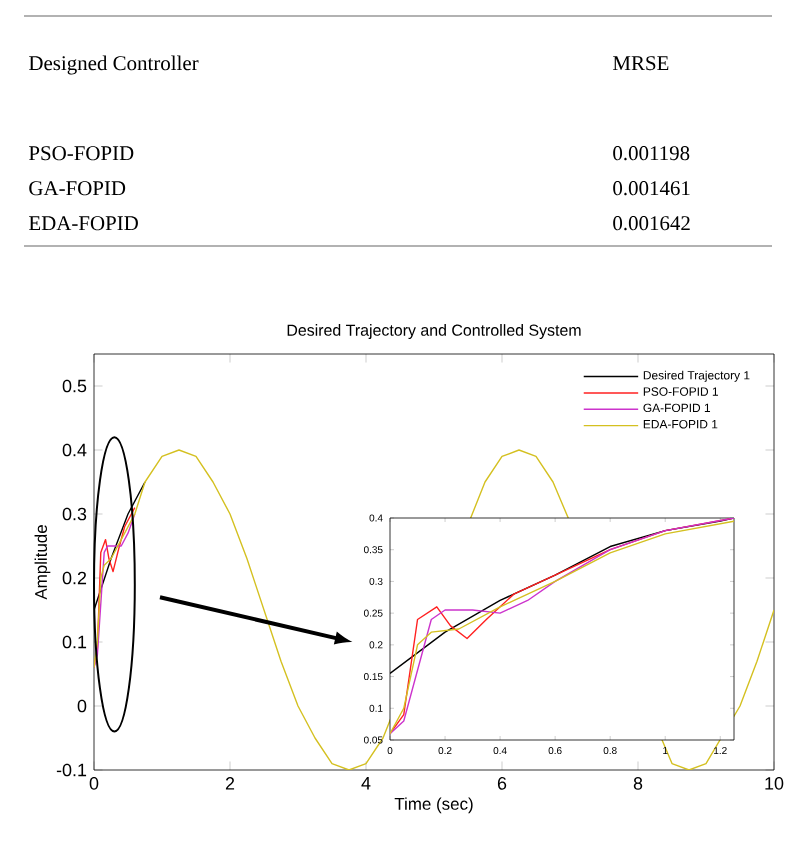  What do you see at coordinates (113, 65) in the screenshot?
I see `text: Designed Controller` at bounding box center [113, 65].